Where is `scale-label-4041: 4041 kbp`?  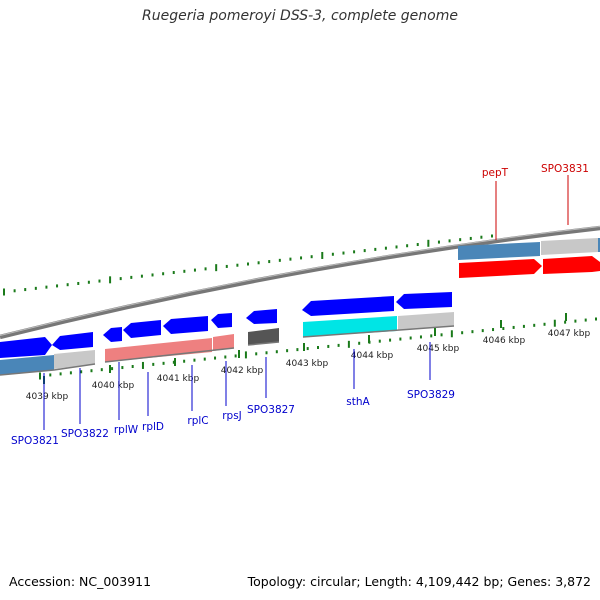 scale-label-4041: 4041 kbp is located at coordinates (178, 379).